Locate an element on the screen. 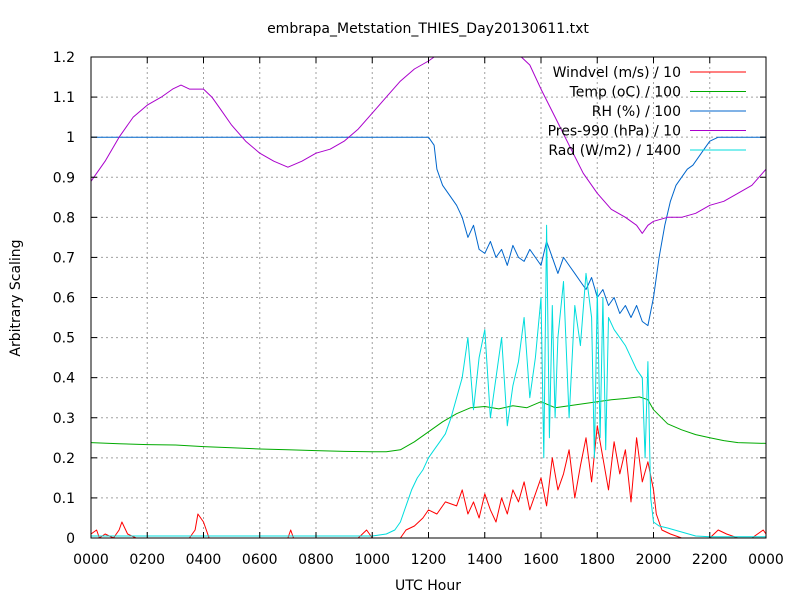 The image size is (800, 600). x-tick-label: 1600 is located at coordinates (541, 560).